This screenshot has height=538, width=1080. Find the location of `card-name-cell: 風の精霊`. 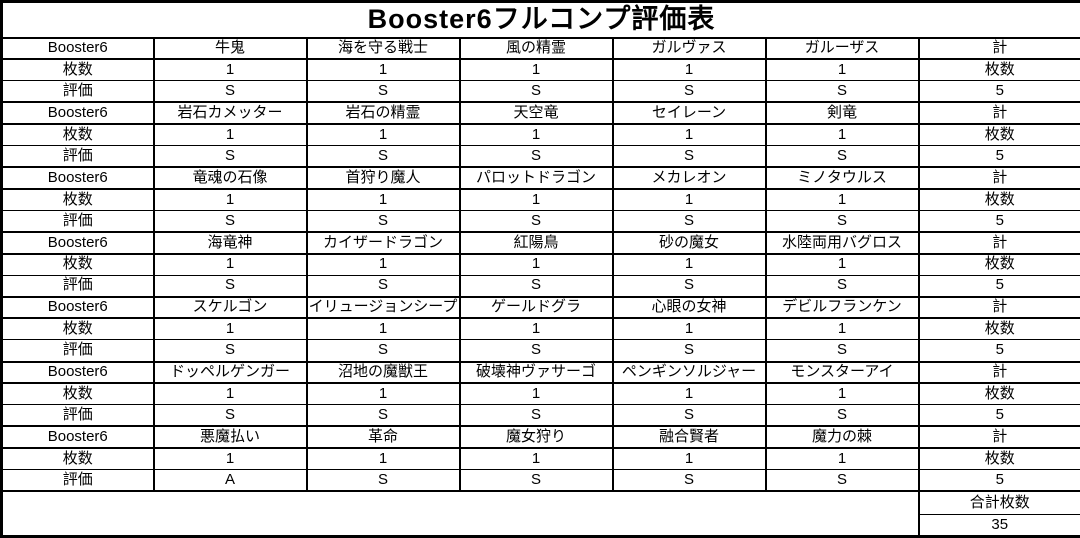

card-name-cell: 風の精霊 is located at coordinates (536, 48).